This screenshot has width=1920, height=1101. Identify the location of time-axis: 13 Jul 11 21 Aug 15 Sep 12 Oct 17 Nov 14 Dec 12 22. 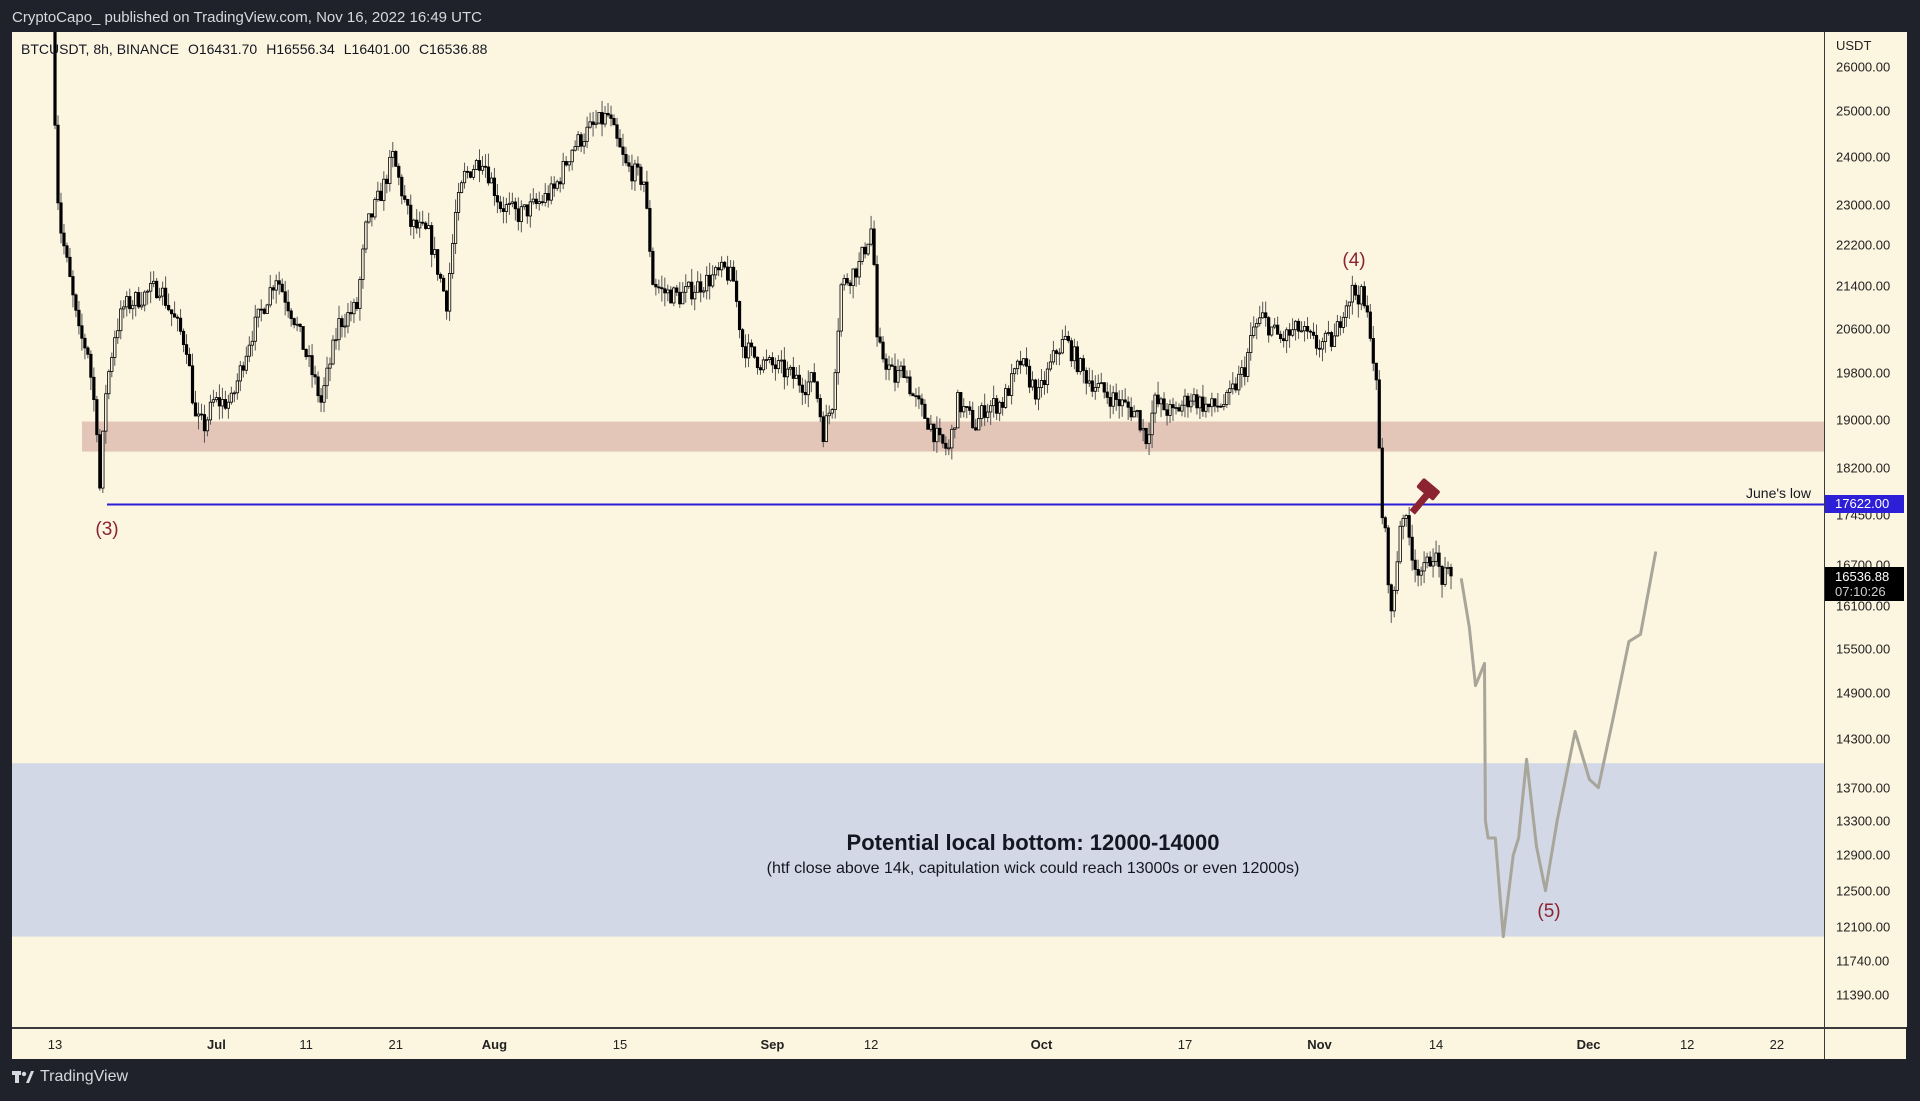
(959, 1043).